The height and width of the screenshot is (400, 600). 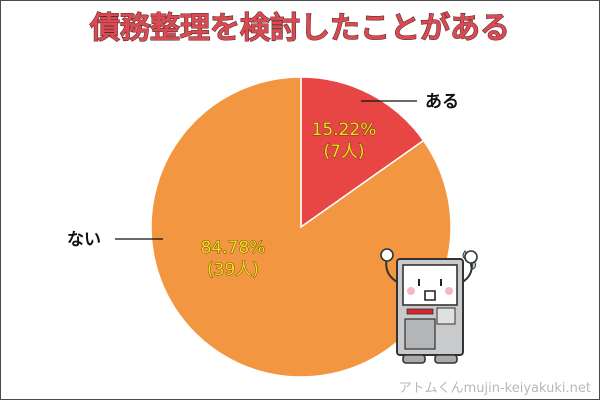 I want to click on slice-percent-nai: 84.78%, so click(x=233, y=248).